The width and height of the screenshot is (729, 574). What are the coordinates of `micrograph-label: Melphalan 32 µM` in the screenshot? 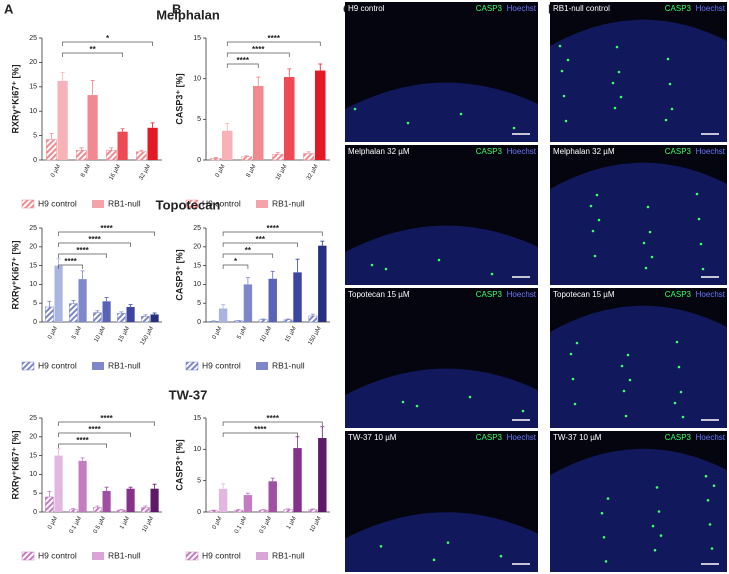 It's located at (584, 151).